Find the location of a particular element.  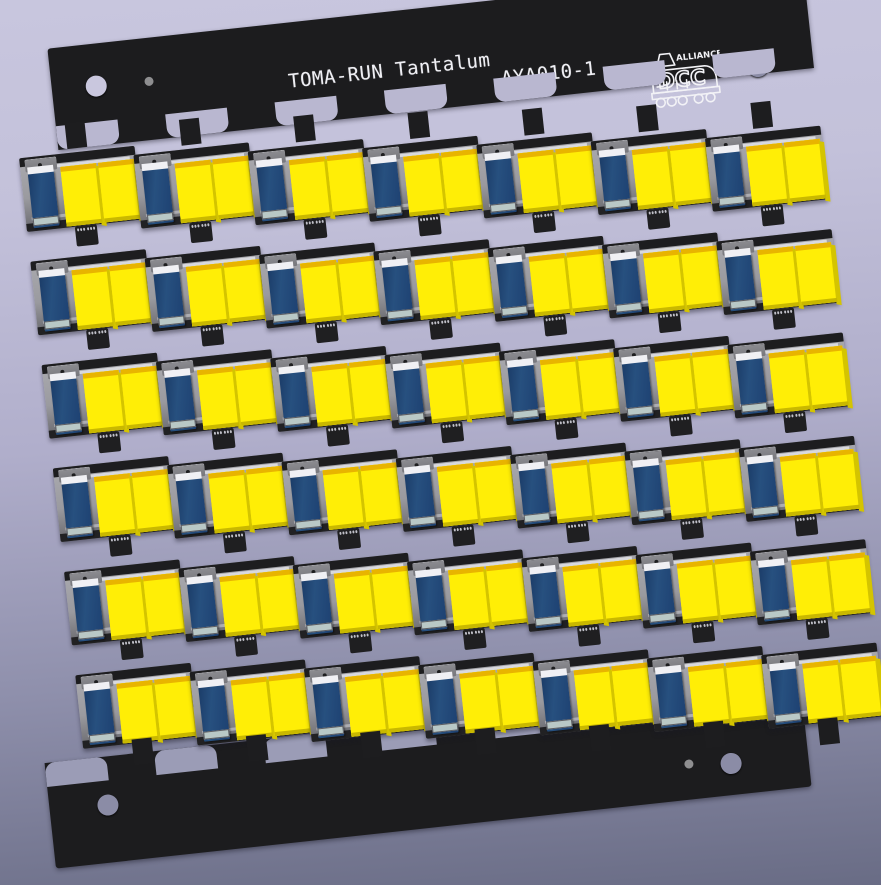

mounting-hole-top-left is located at coordinates (96, 86).